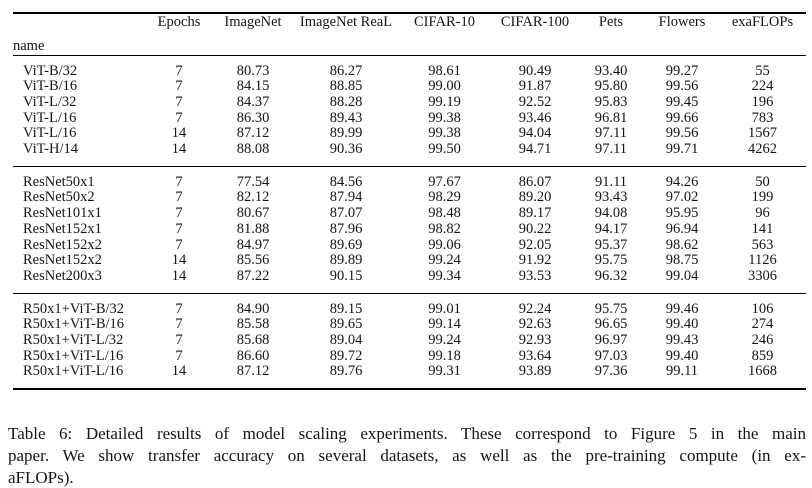 This screenshot has width=812, height=488. I want to click on value-cell-imagenet: 84.15, so click(253, 86).